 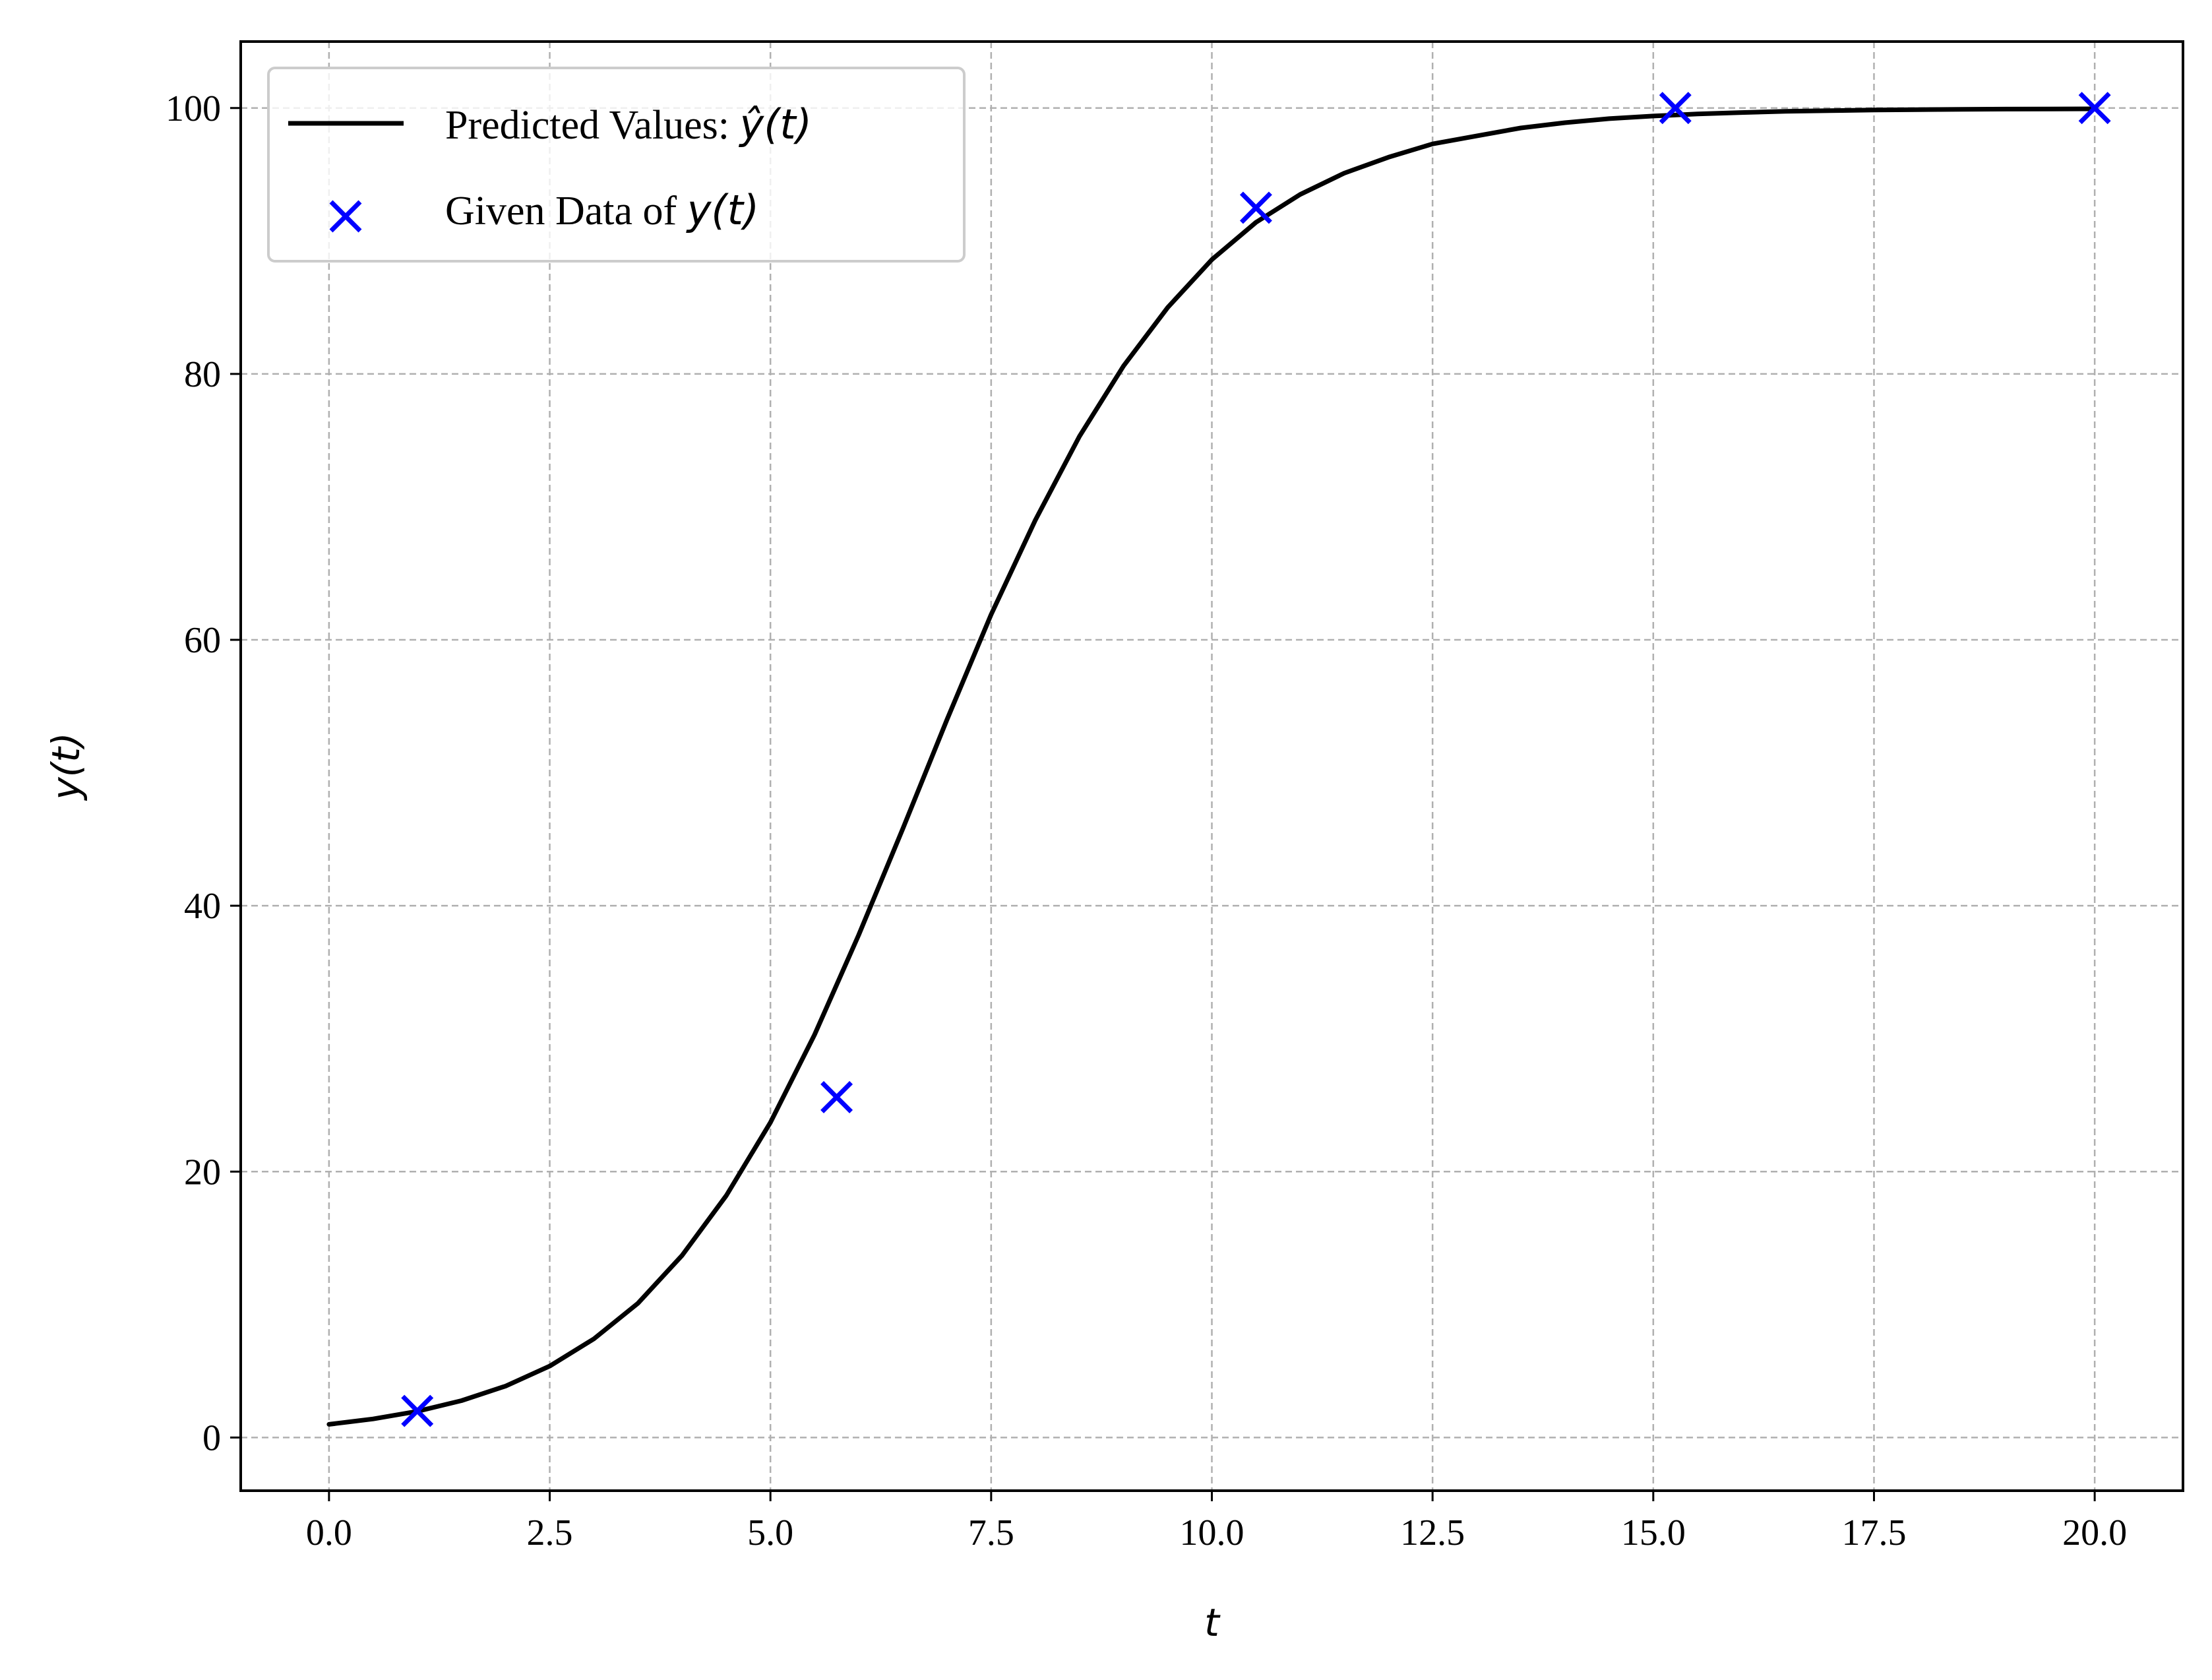 I want to click on x-axis-ticks: 0.0 2.5 5.0 7.5 10.0 12.5 15.0 17.5 20.0, so click(x=1216, y=1522).